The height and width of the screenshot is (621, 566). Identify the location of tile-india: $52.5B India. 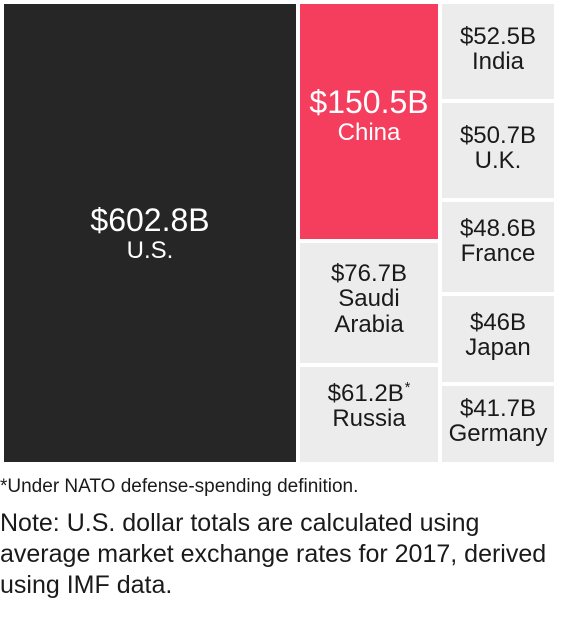
(498, 51).